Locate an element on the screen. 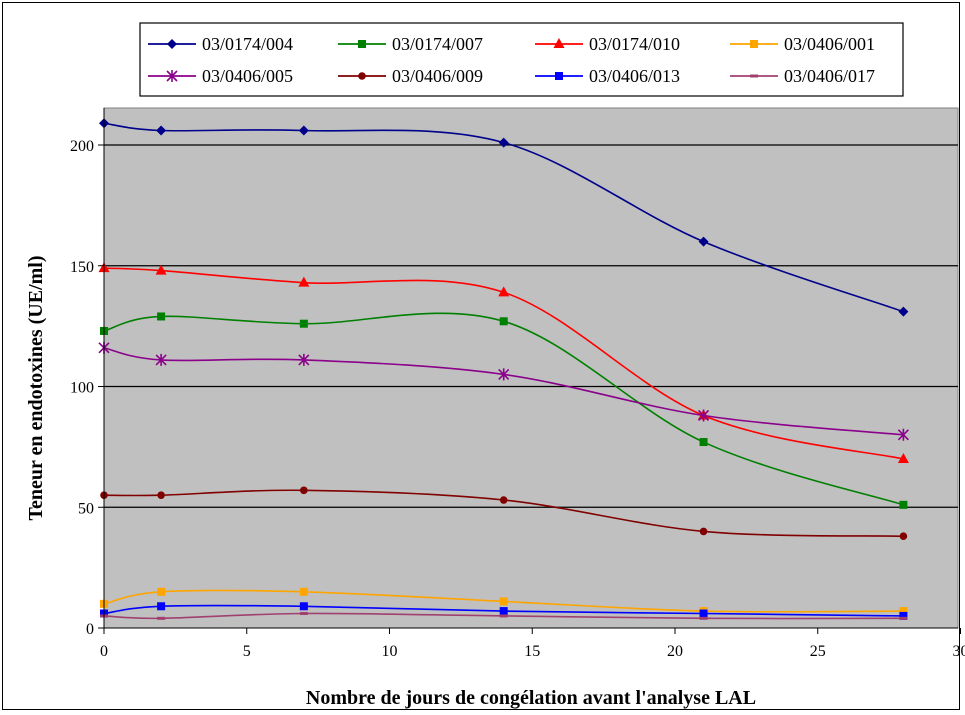 The height and width of the screenshot is (715, 965). x-tick-label: 0 is located at coordinates (104, 651).